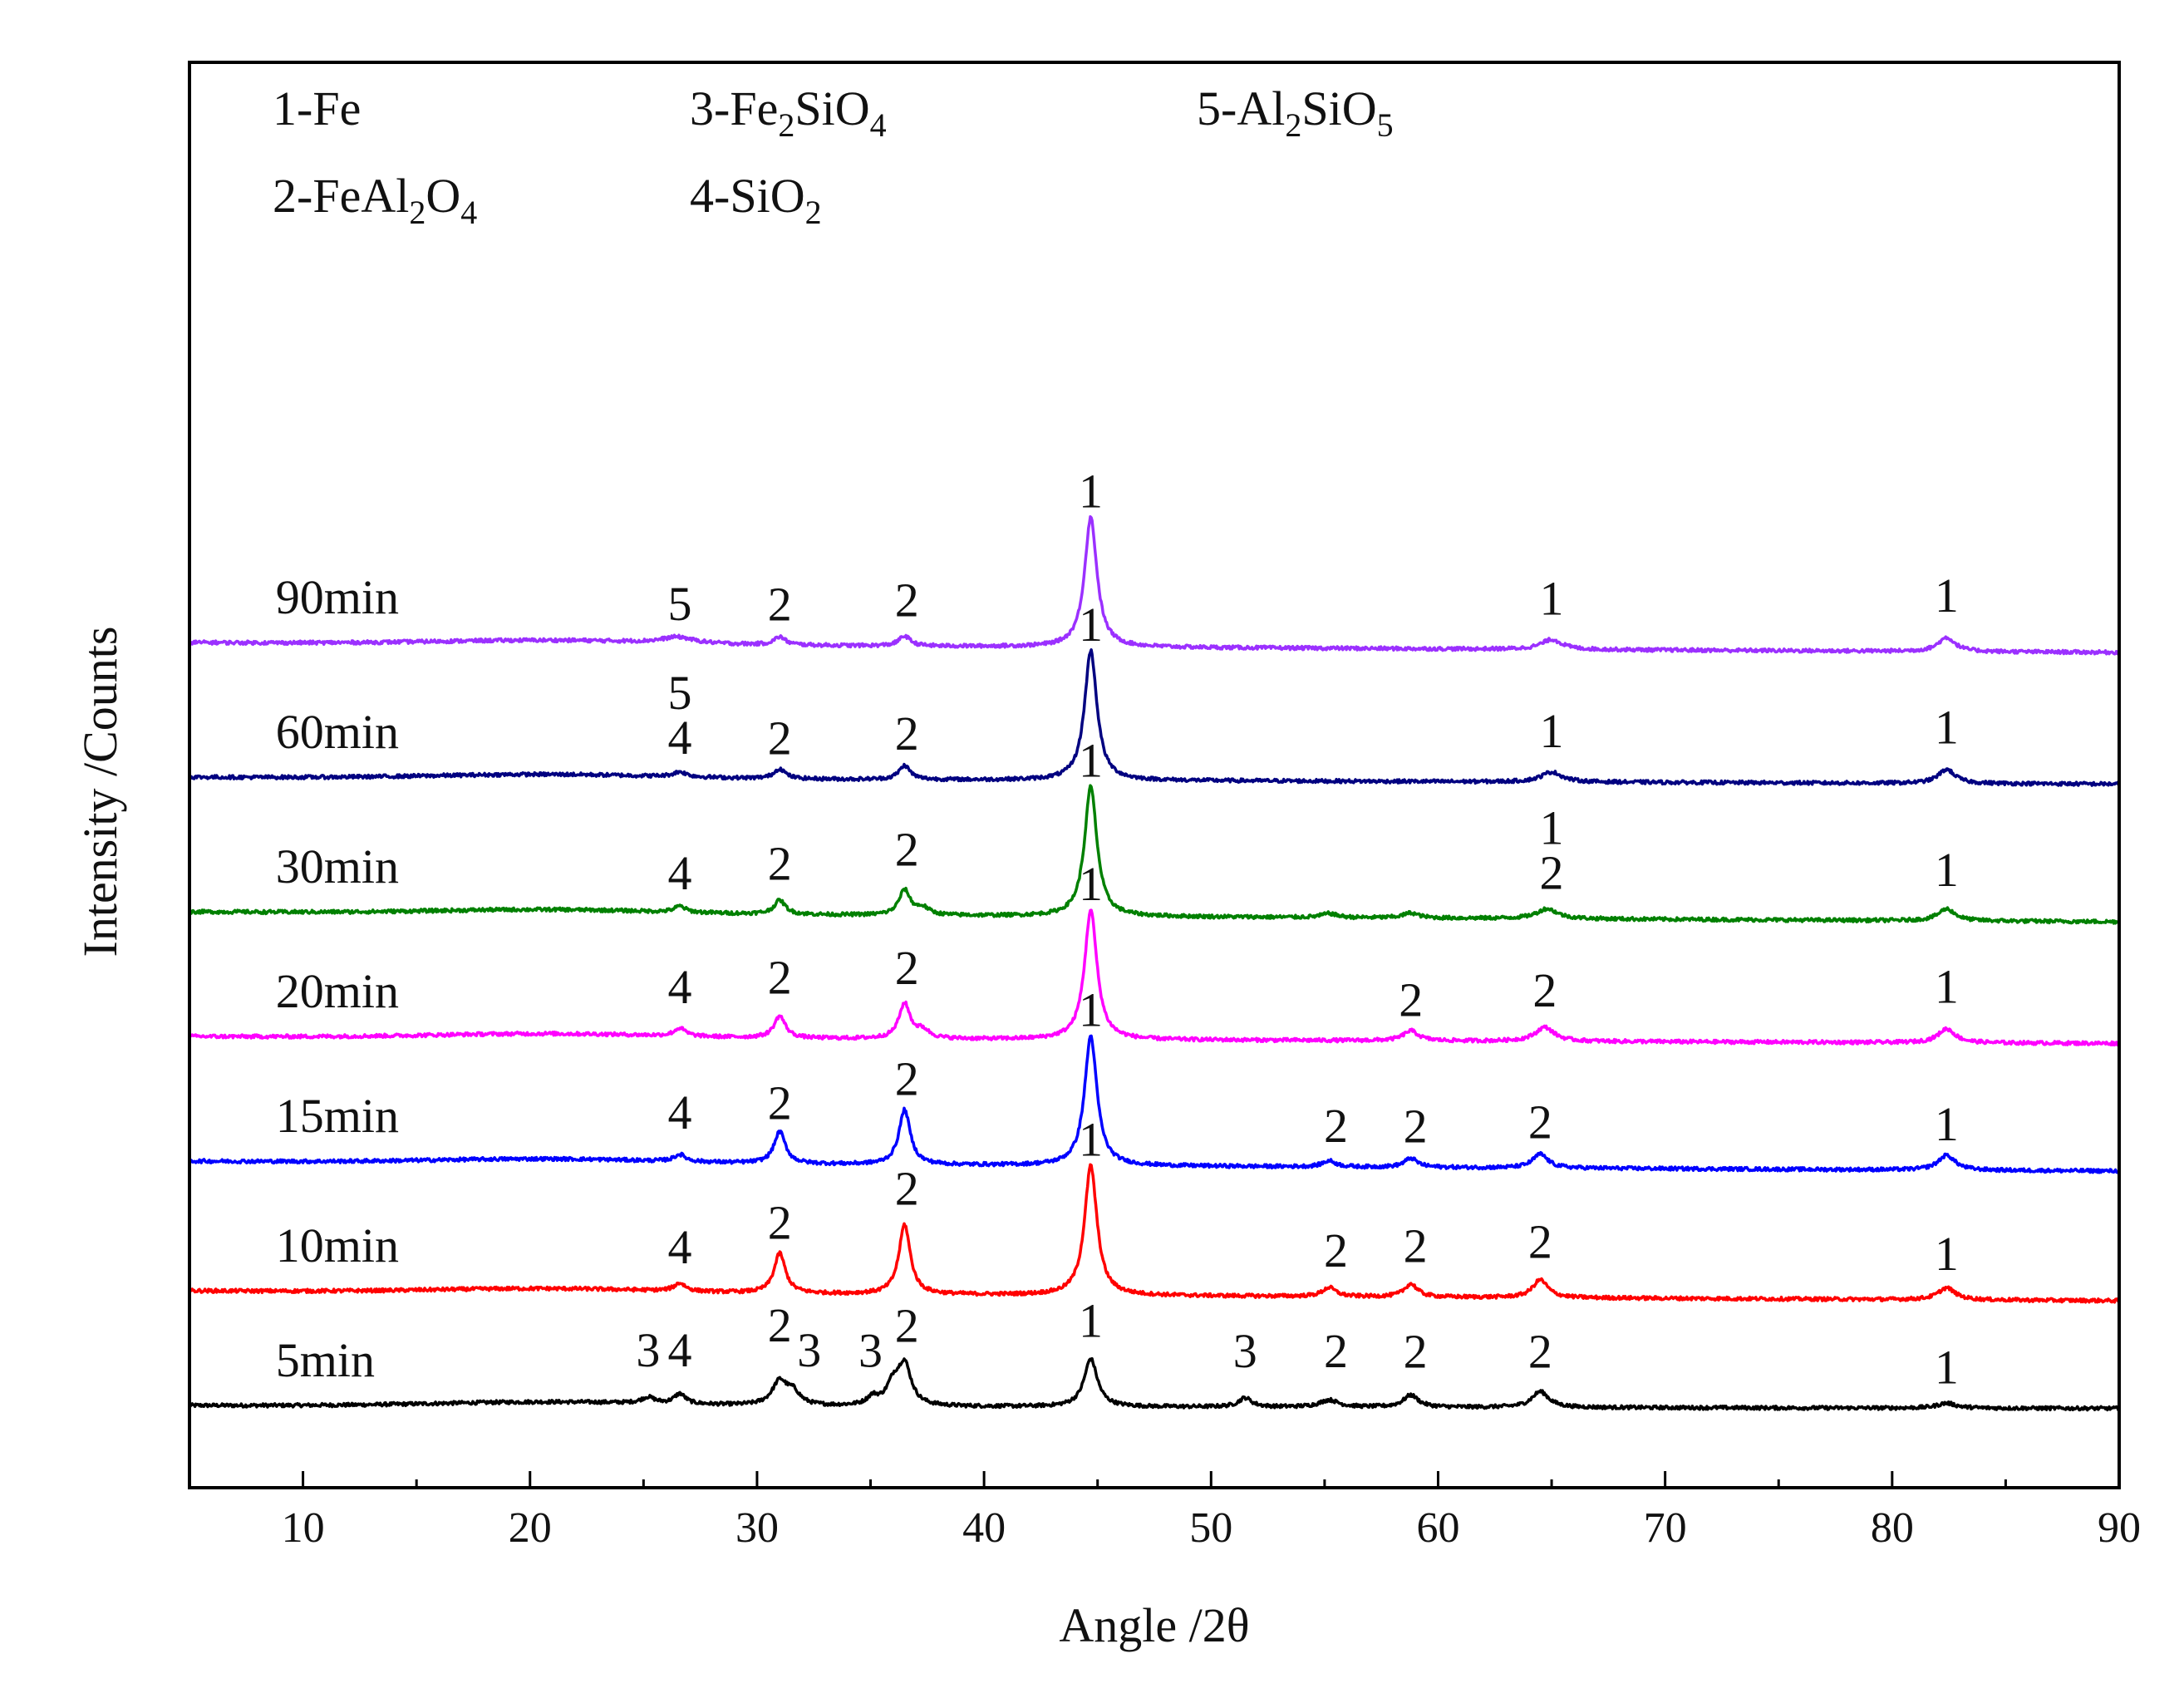  What do you see at coordinates (1210, 1528) in the screenshot?
I see `x-tick-label: 50` at bounding box center [1210, 1528].